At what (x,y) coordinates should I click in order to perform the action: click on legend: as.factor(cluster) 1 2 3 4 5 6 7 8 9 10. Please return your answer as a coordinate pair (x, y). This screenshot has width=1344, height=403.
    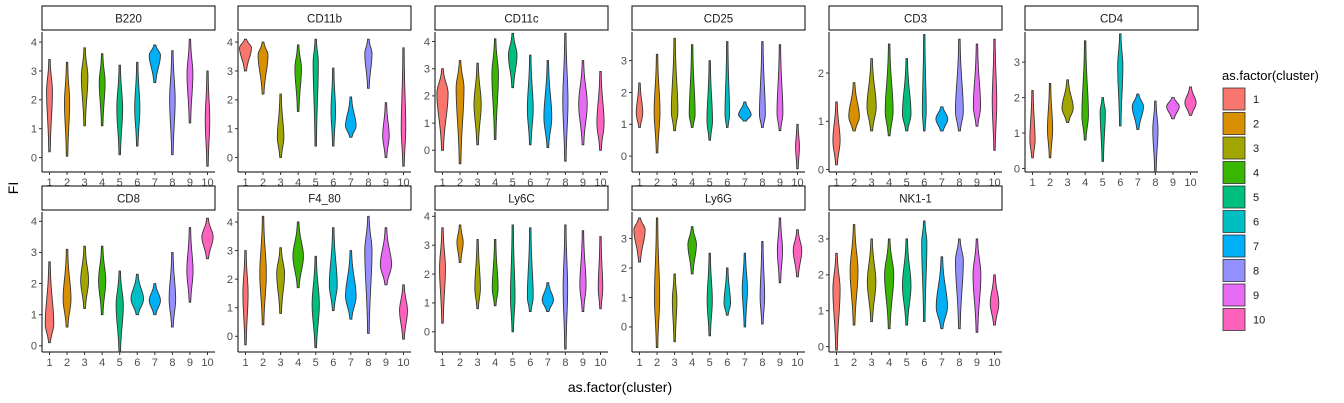
    Looking at the image, I should click on (1270, 199).